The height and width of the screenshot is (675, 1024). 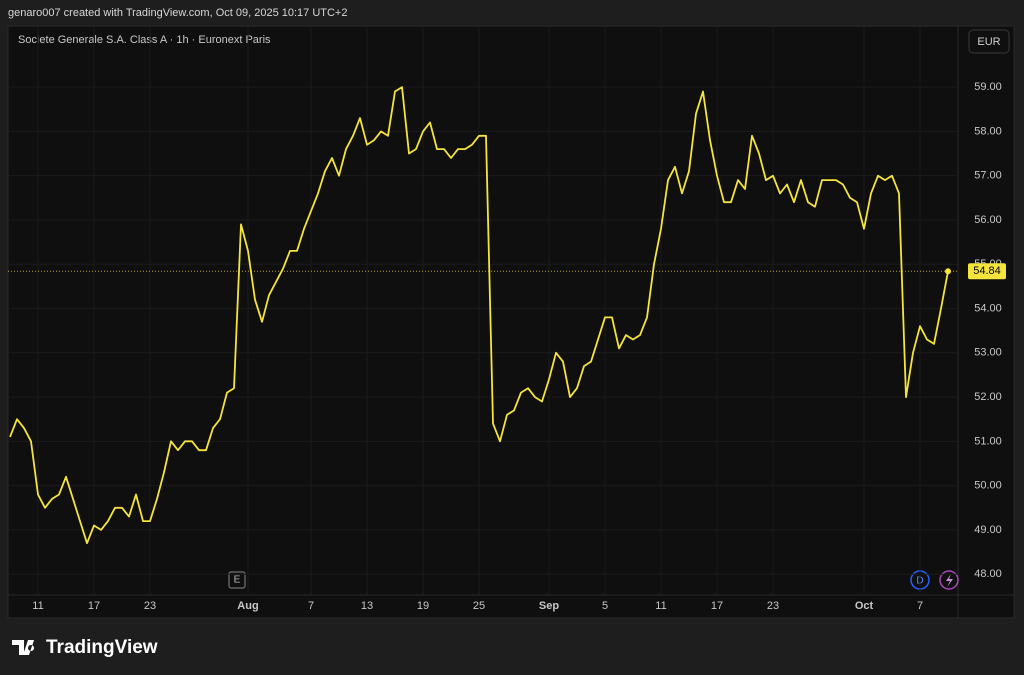 What do you see at coordinates (988, 574) in the screenshot?
I see `y-tick-label: 48.00` at bounding box center [988, 574].